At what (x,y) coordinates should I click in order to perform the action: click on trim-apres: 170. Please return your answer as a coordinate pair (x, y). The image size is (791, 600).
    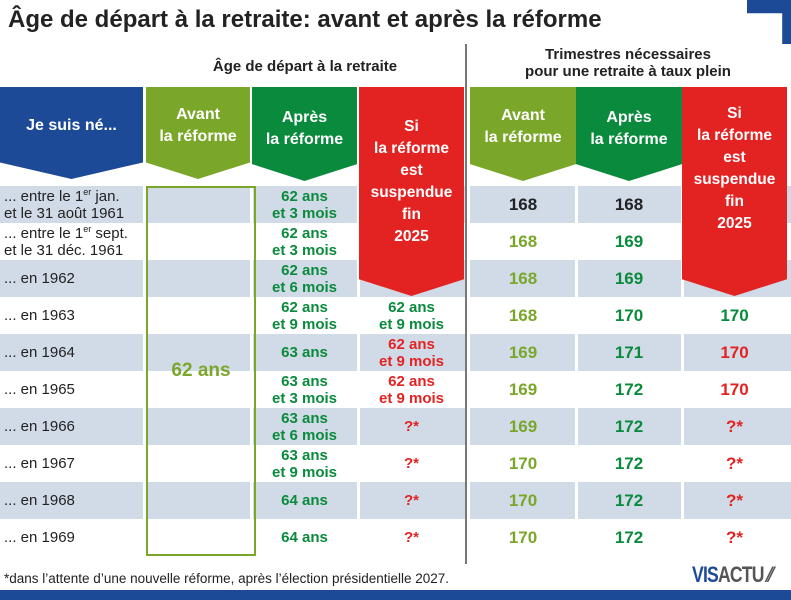
    Looking at the image, I should click on (629, 315).